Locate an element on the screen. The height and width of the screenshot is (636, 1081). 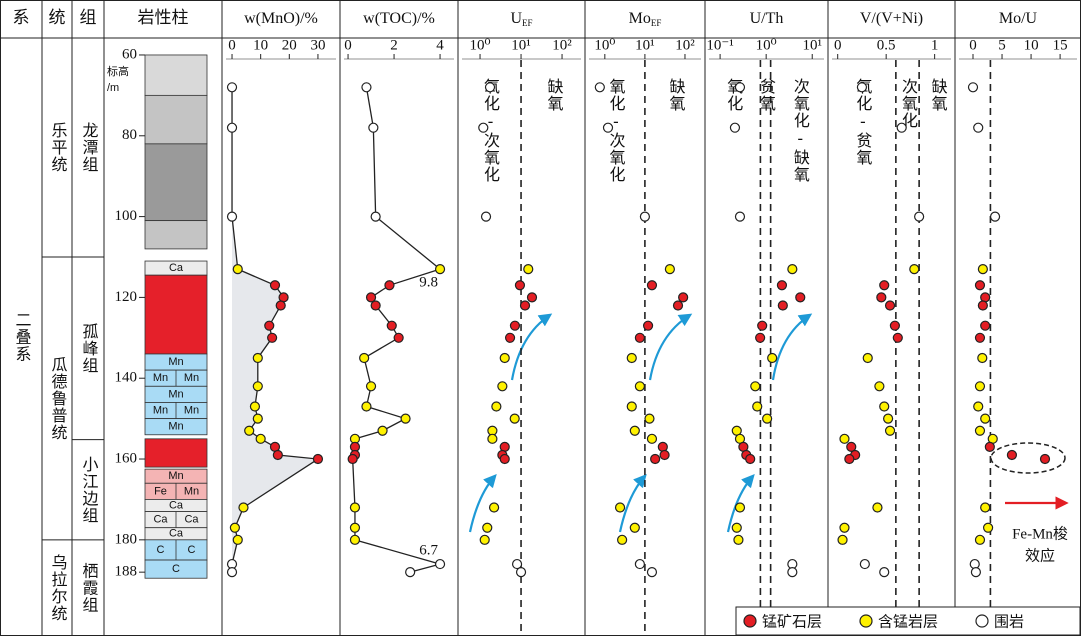
panel-title: w(MnO)/% is located at coordinates (281, 18).